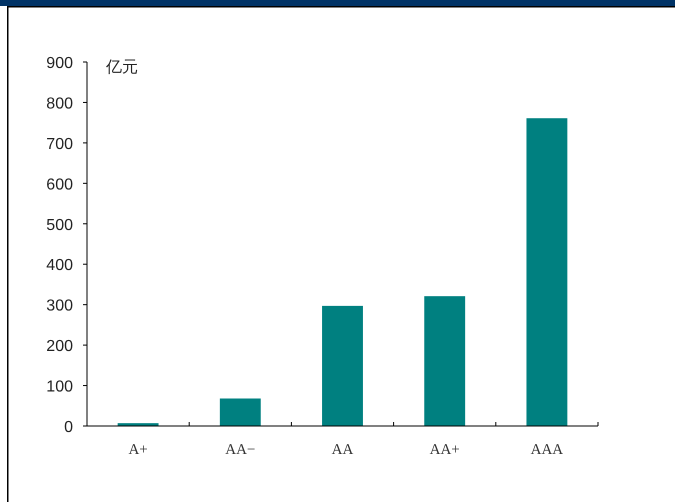 This screenshot has width=675, height=502. I want to click on y-tick-label: 900, so click(60, 63).